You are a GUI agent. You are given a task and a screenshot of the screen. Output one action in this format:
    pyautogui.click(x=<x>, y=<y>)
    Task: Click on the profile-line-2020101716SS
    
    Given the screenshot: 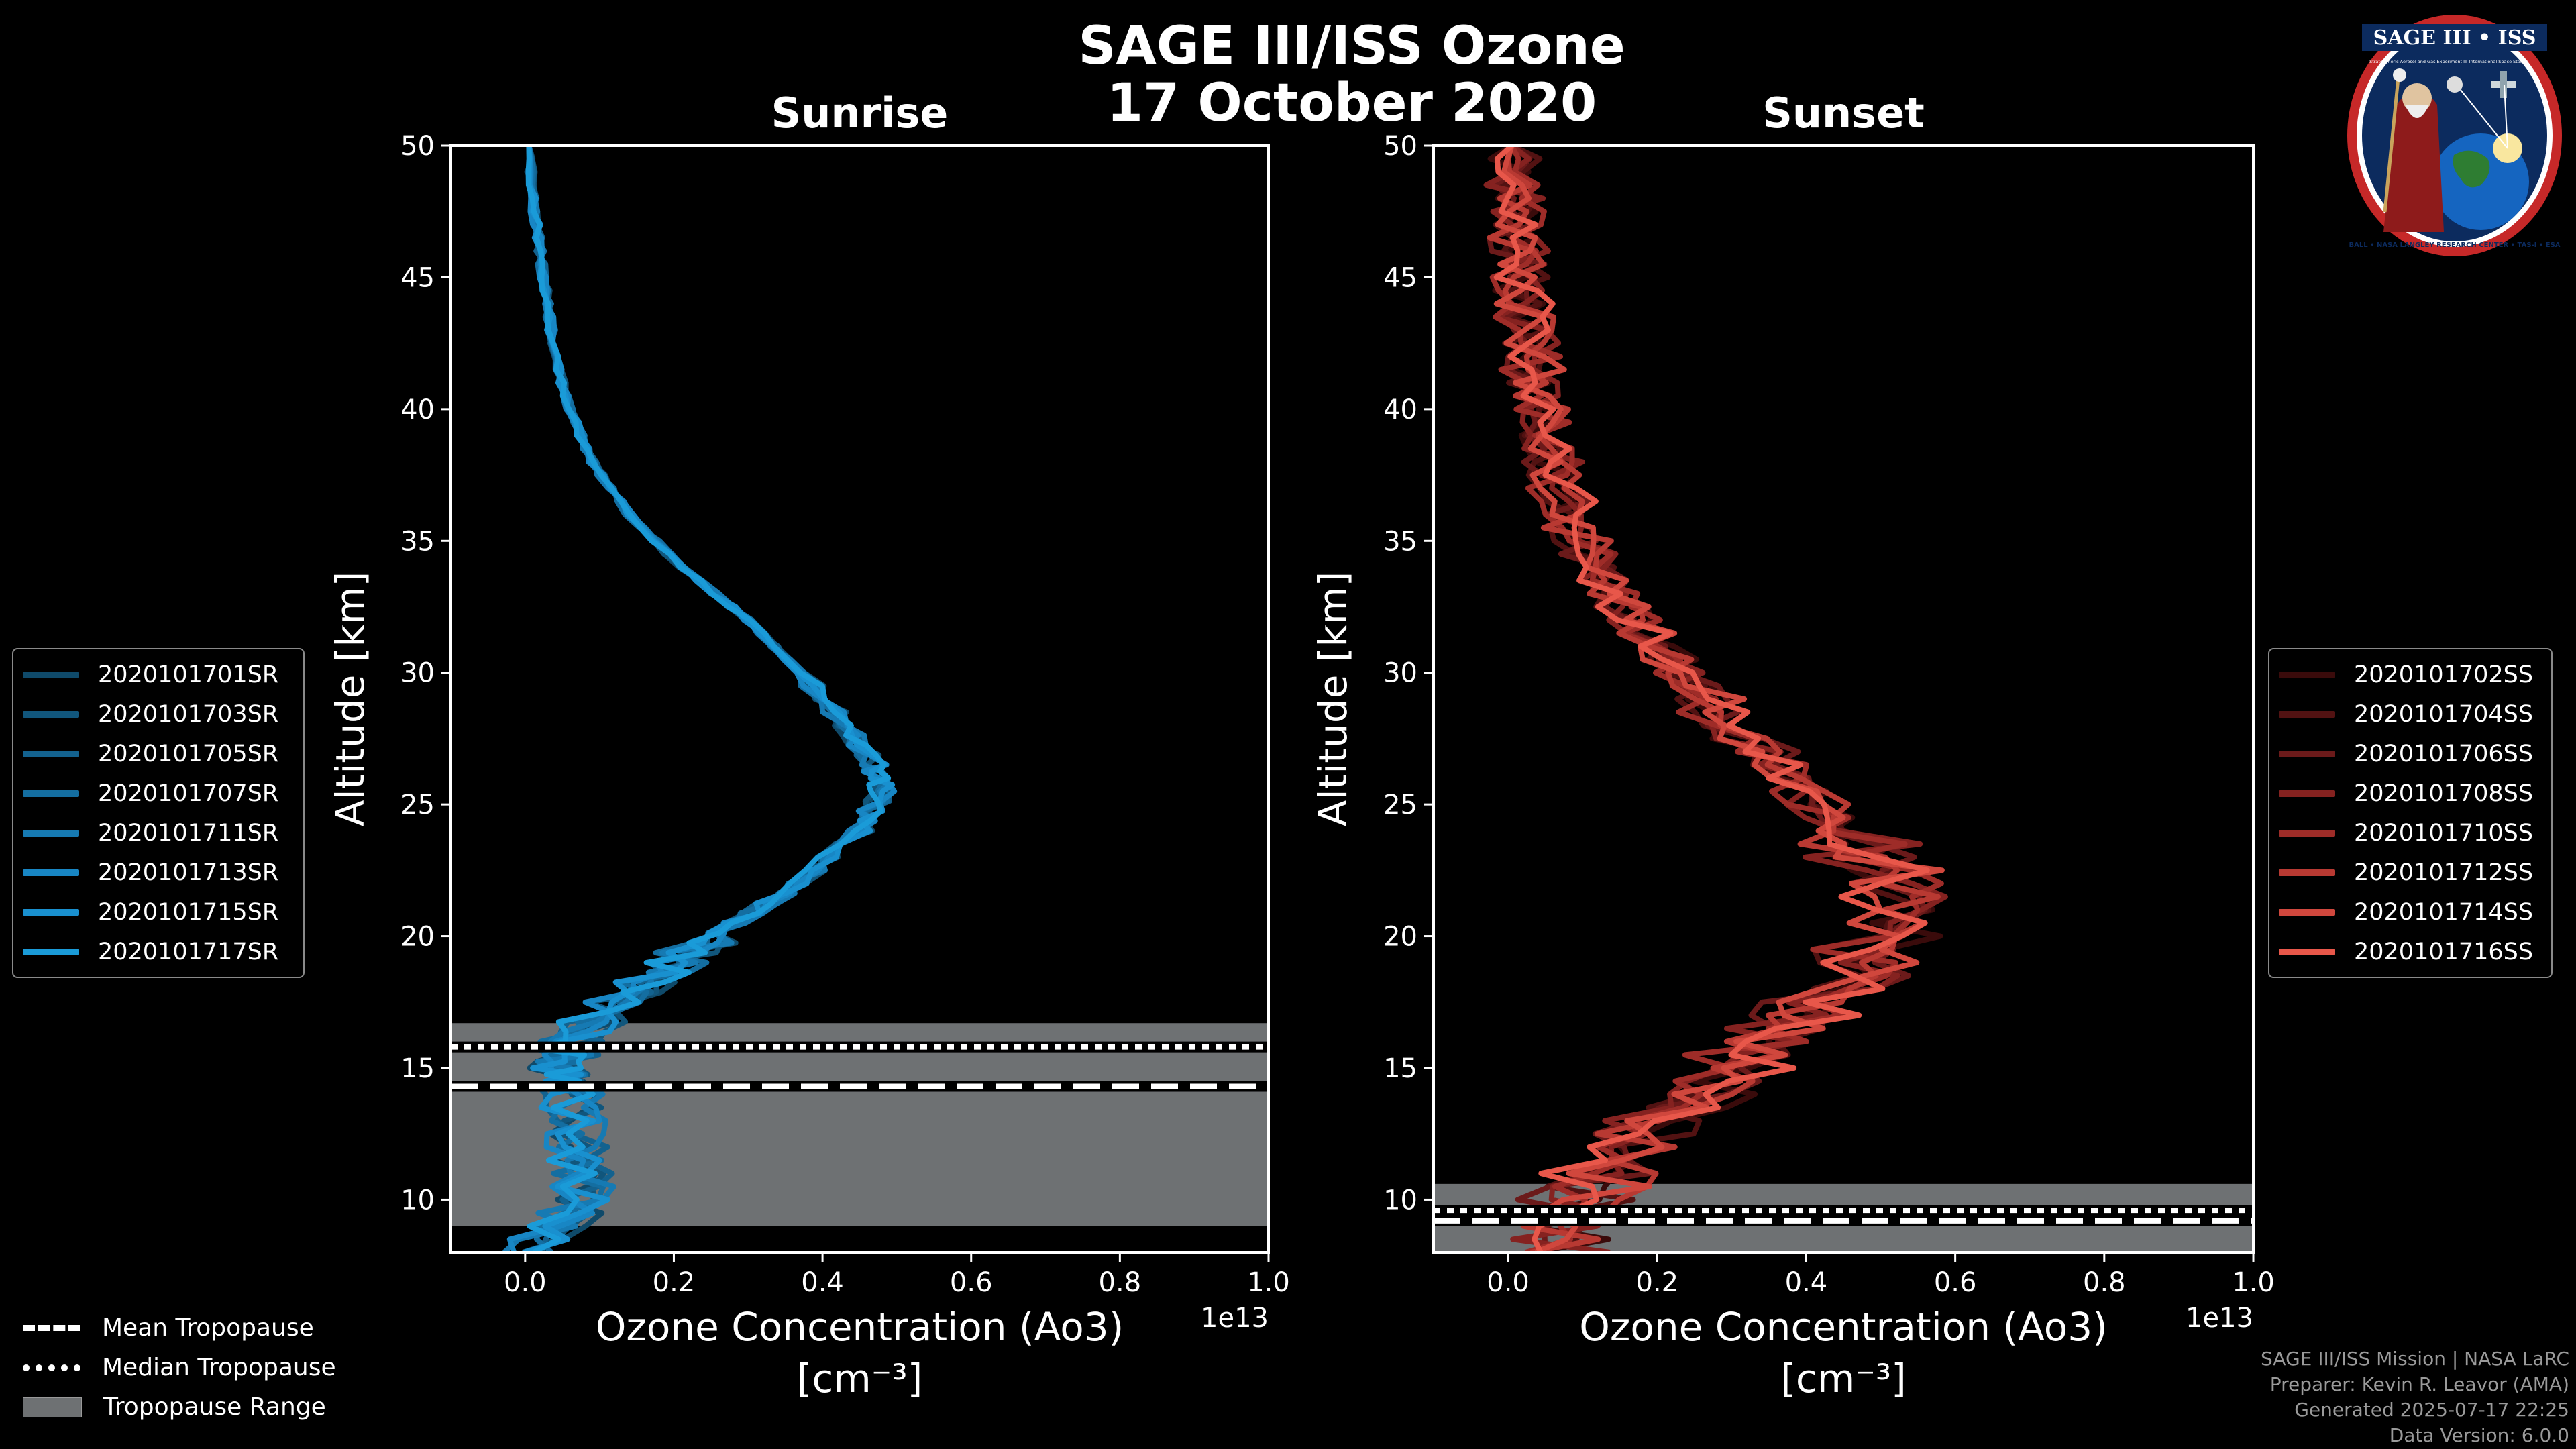 What is the action you would take?
    pyautogui.click(x=1711, y=699)
    